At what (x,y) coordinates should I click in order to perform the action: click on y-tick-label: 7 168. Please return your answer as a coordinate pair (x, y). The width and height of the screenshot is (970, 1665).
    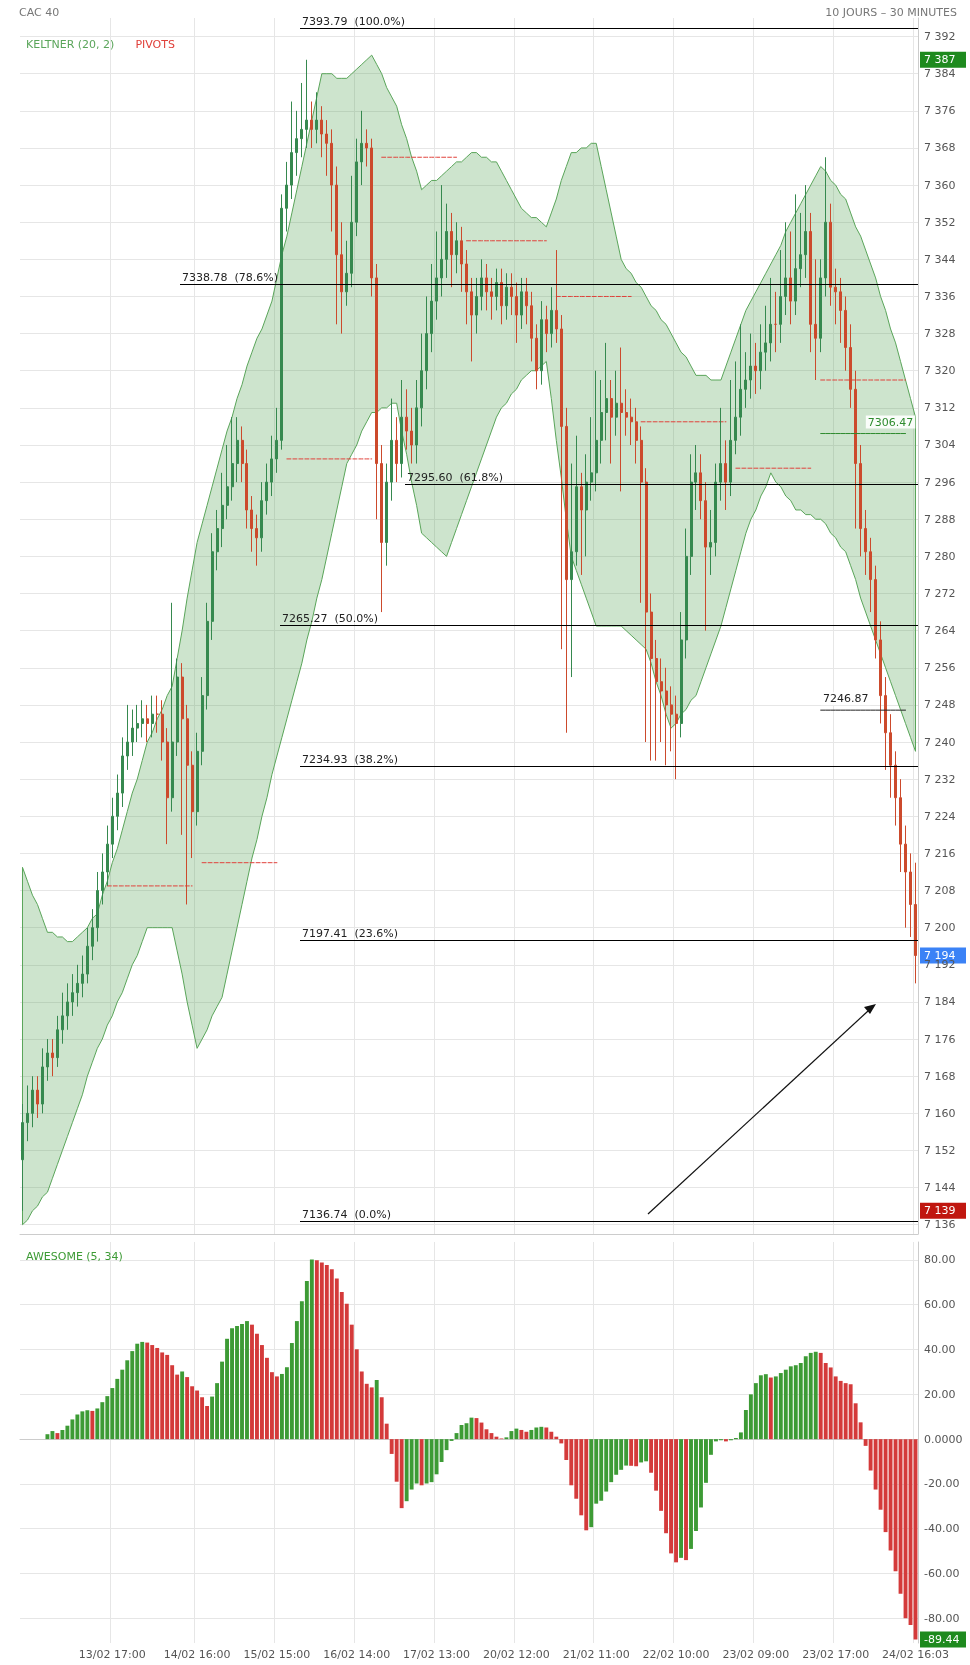
    Looking at the image, I should click on (940, 1076).